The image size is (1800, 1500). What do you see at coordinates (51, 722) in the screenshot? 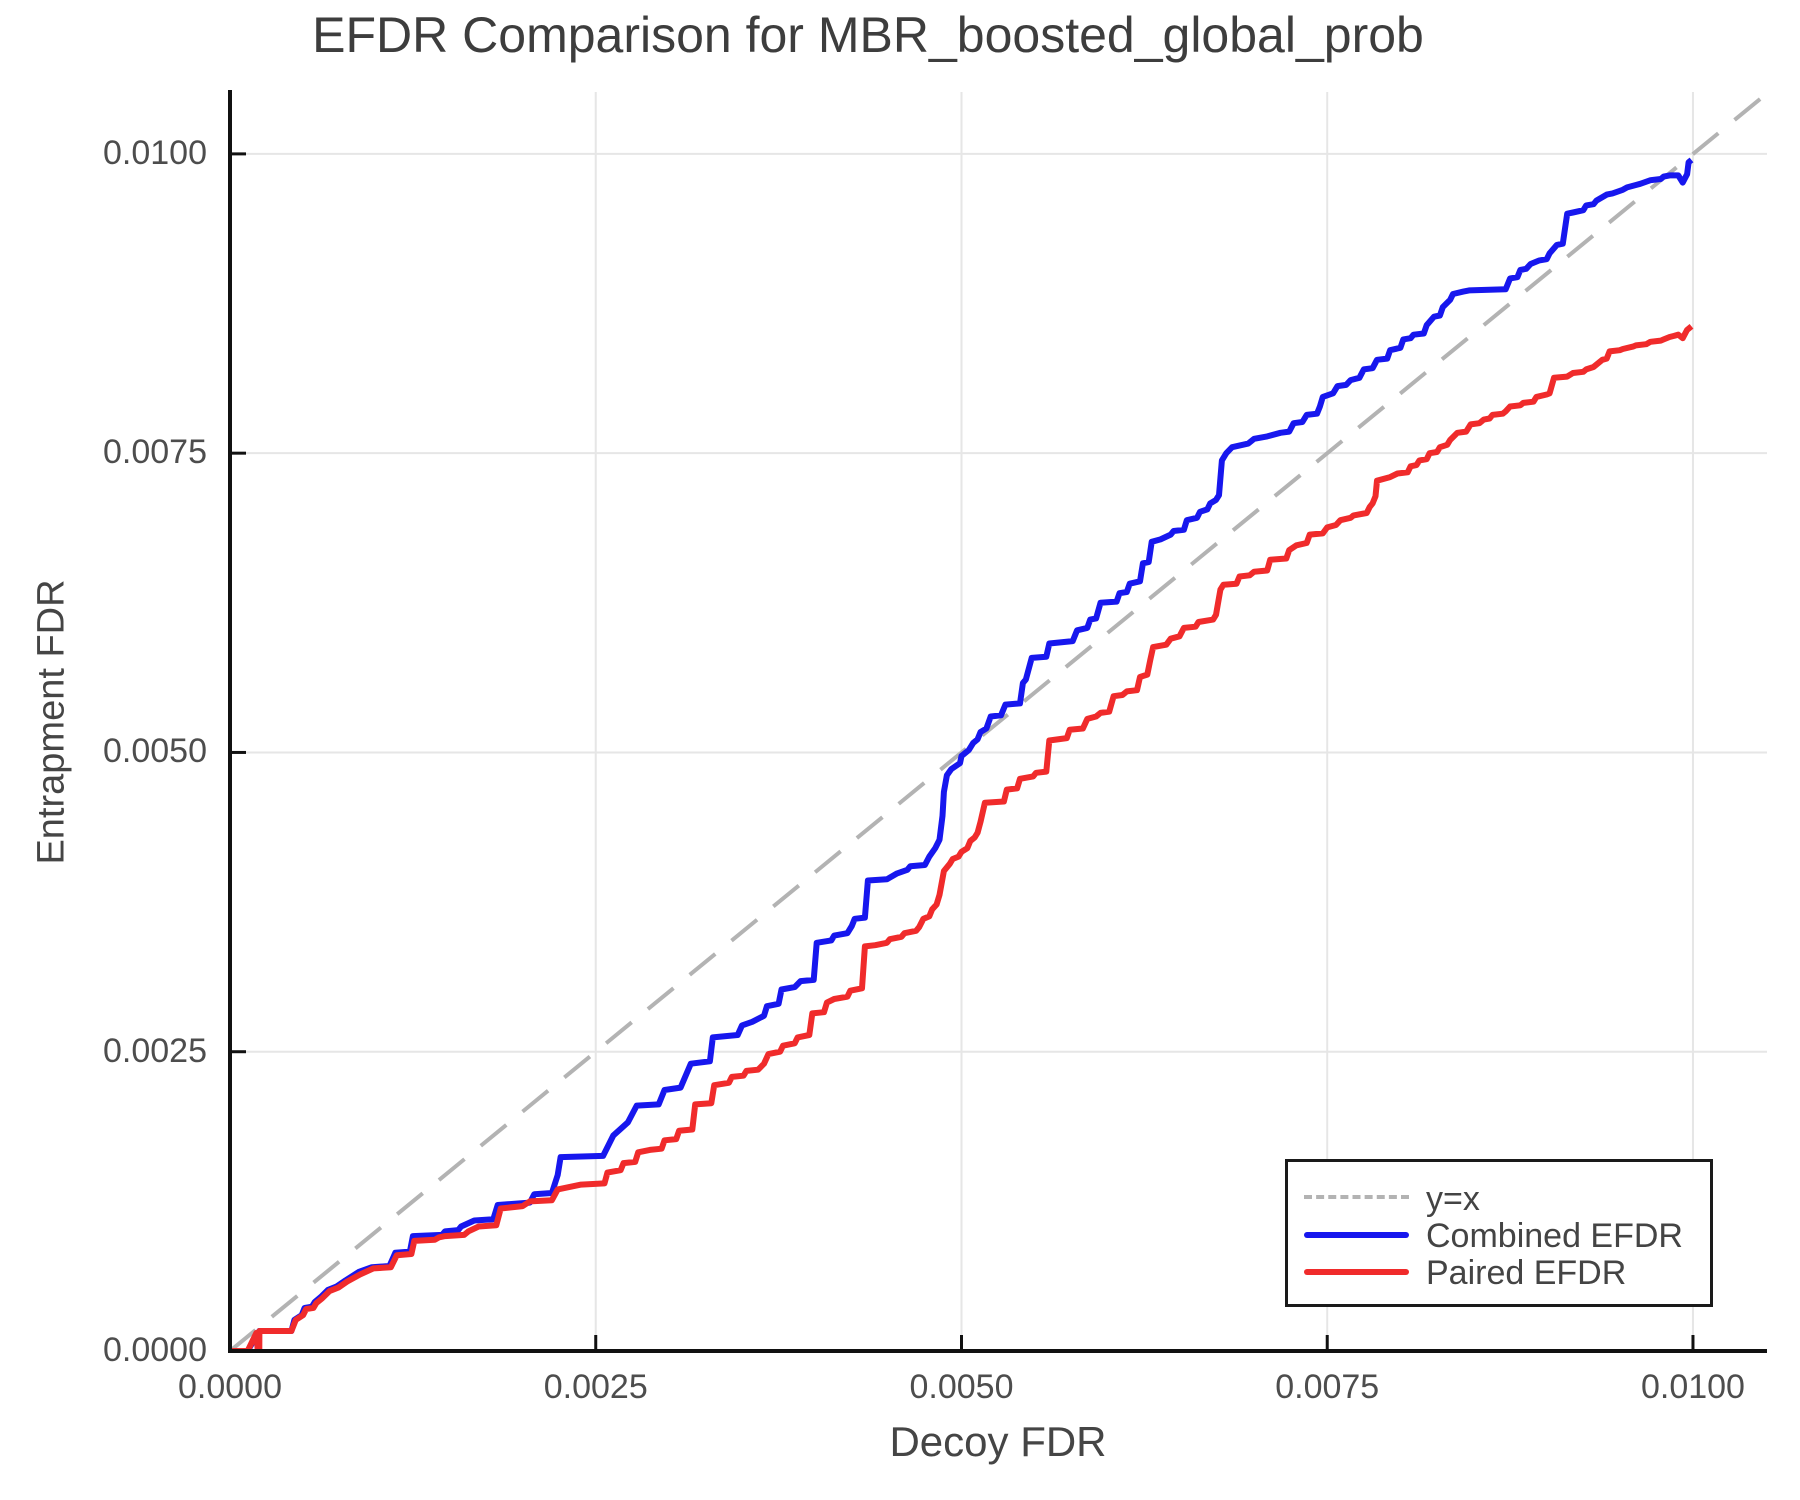
I see `y-axis-label: Entrapment FDR` at bounding box center [51, 722].